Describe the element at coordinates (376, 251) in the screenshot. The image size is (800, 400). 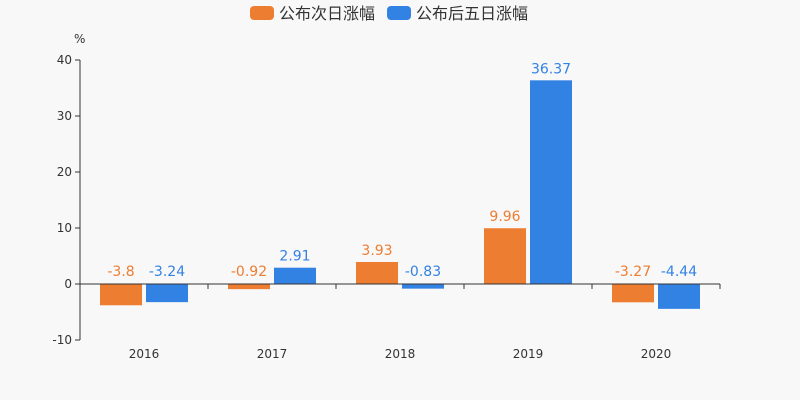
I see `data-label: 3.93` at that location.